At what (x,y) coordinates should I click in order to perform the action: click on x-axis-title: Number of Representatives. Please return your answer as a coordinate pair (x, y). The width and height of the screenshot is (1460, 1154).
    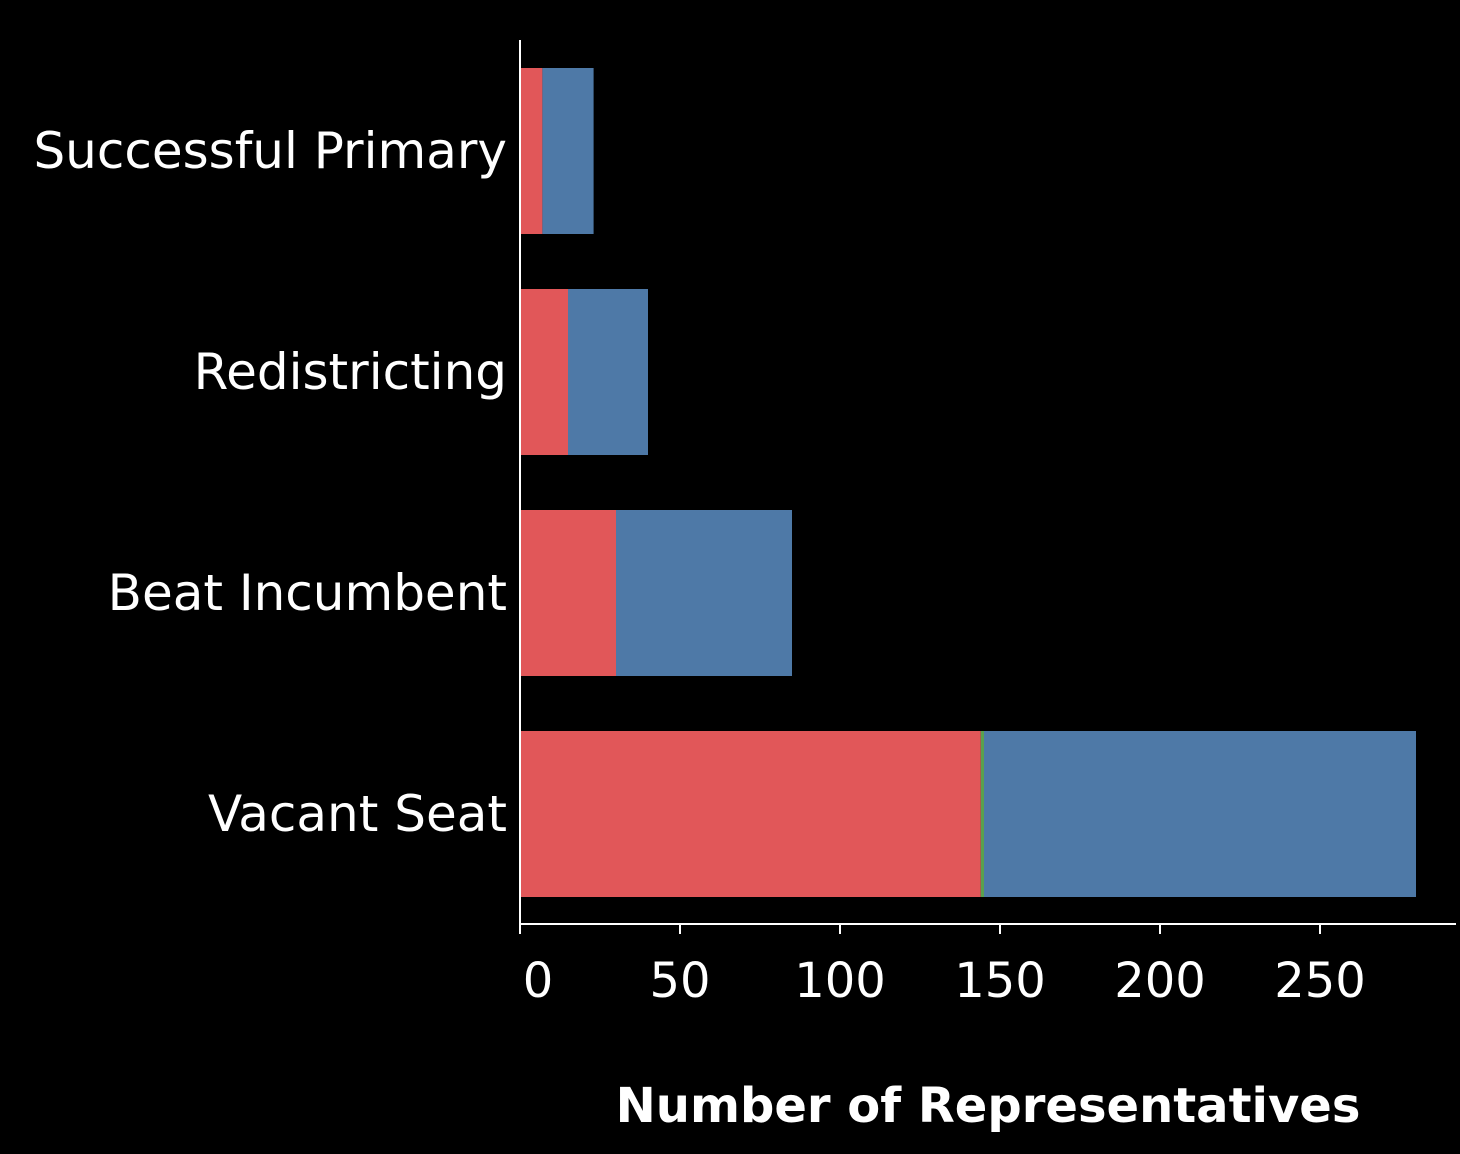
    Looking at the image, I should click on (988, 1106).